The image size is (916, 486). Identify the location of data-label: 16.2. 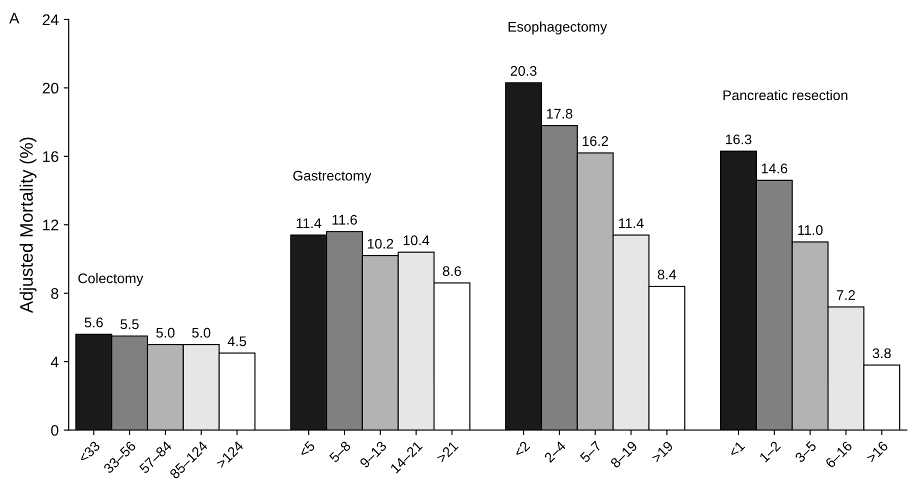
(595, 141).